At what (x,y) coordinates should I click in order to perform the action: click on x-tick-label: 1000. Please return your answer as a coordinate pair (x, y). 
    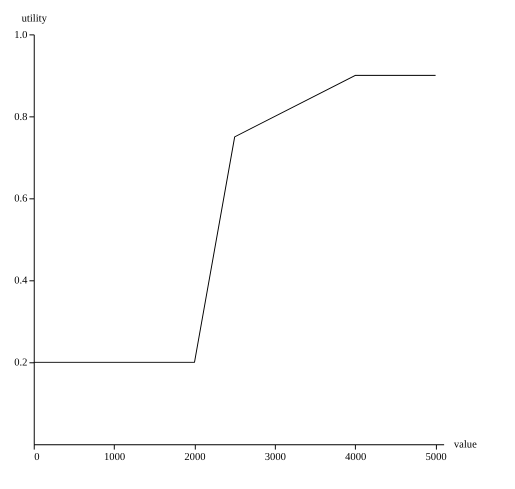
    Looking at the image, I should click on (115, 458).